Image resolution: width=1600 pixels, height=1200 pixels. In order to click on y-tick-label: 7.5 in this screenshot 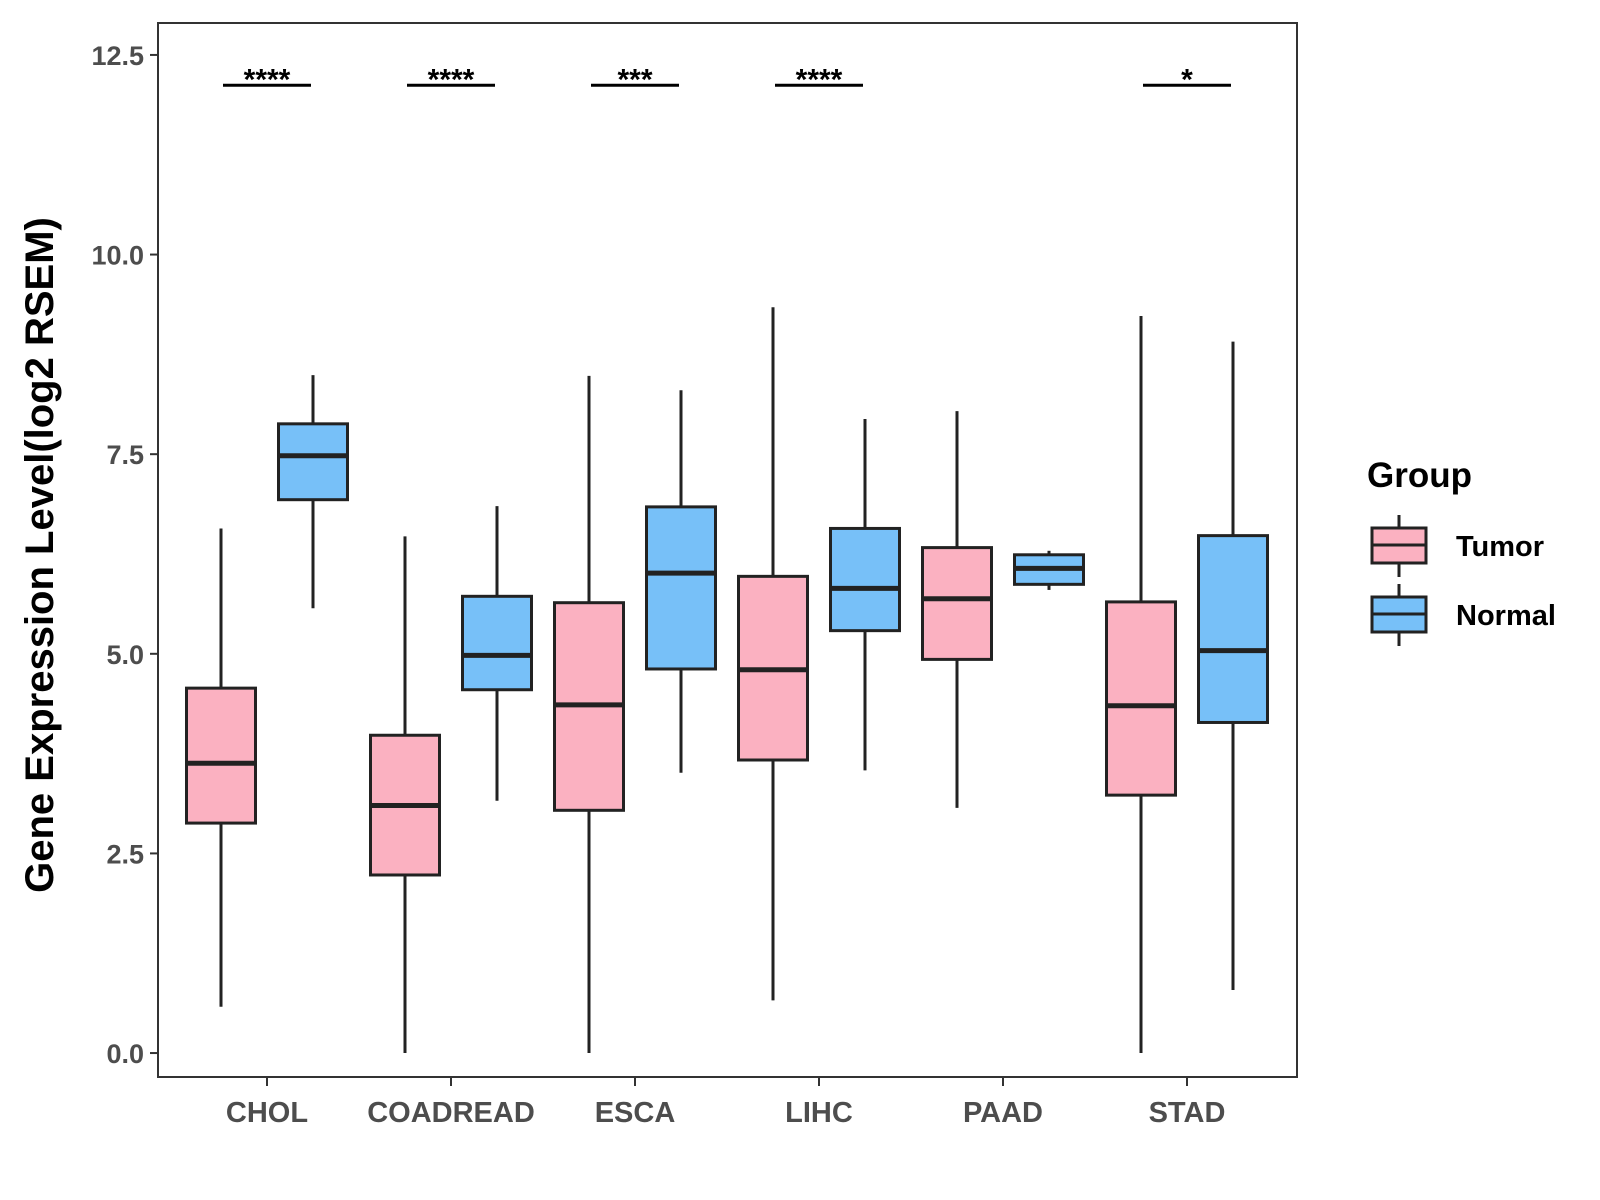, I will do `click(125, 455)`.